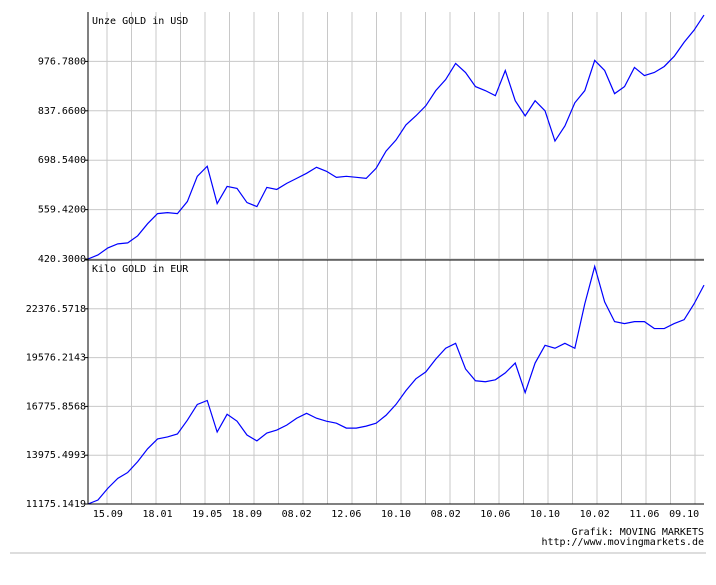  Describe the element at coordinates (108, 514) in the screenshot. I see `x-tick-label: 15.09` at that location.